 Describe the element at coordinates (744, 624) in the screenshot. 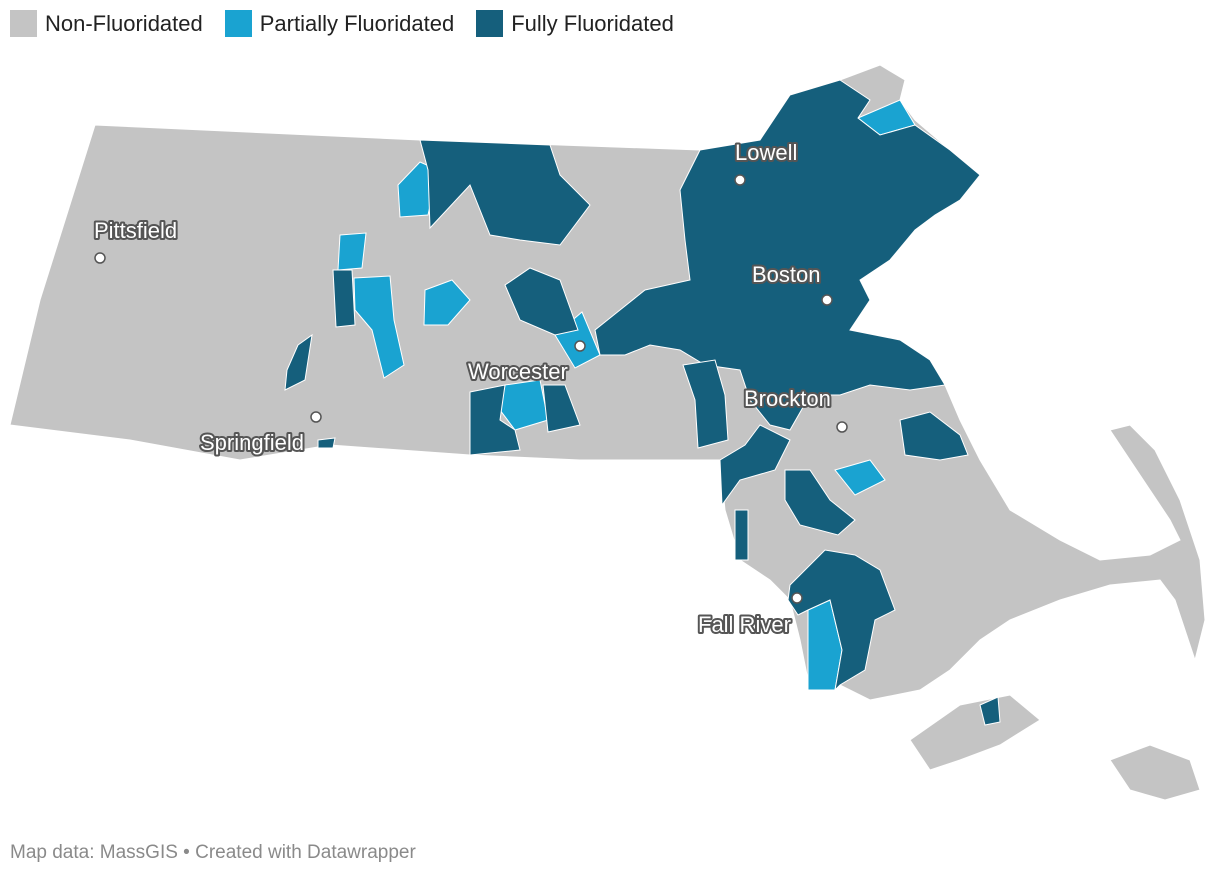

I see `city-label-fall-river: Fall River` at that location.